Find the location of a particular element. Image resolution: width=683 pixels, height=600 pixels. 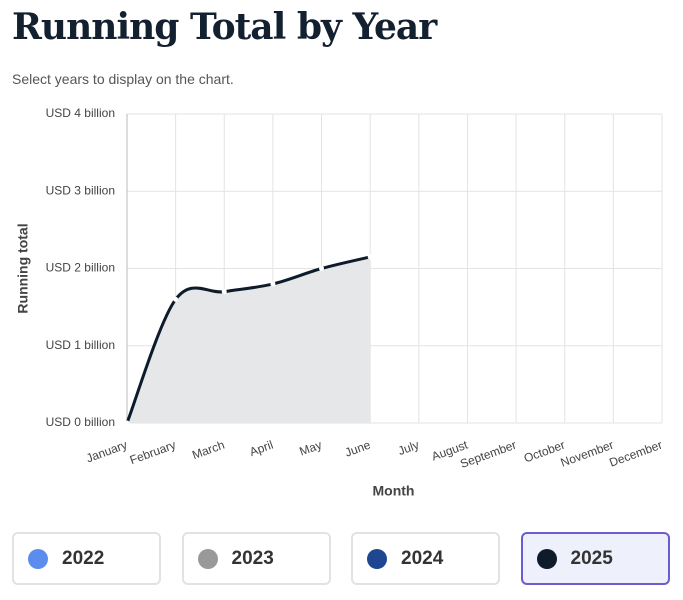

year-label: 2024 is located at coordinates (422, 558).